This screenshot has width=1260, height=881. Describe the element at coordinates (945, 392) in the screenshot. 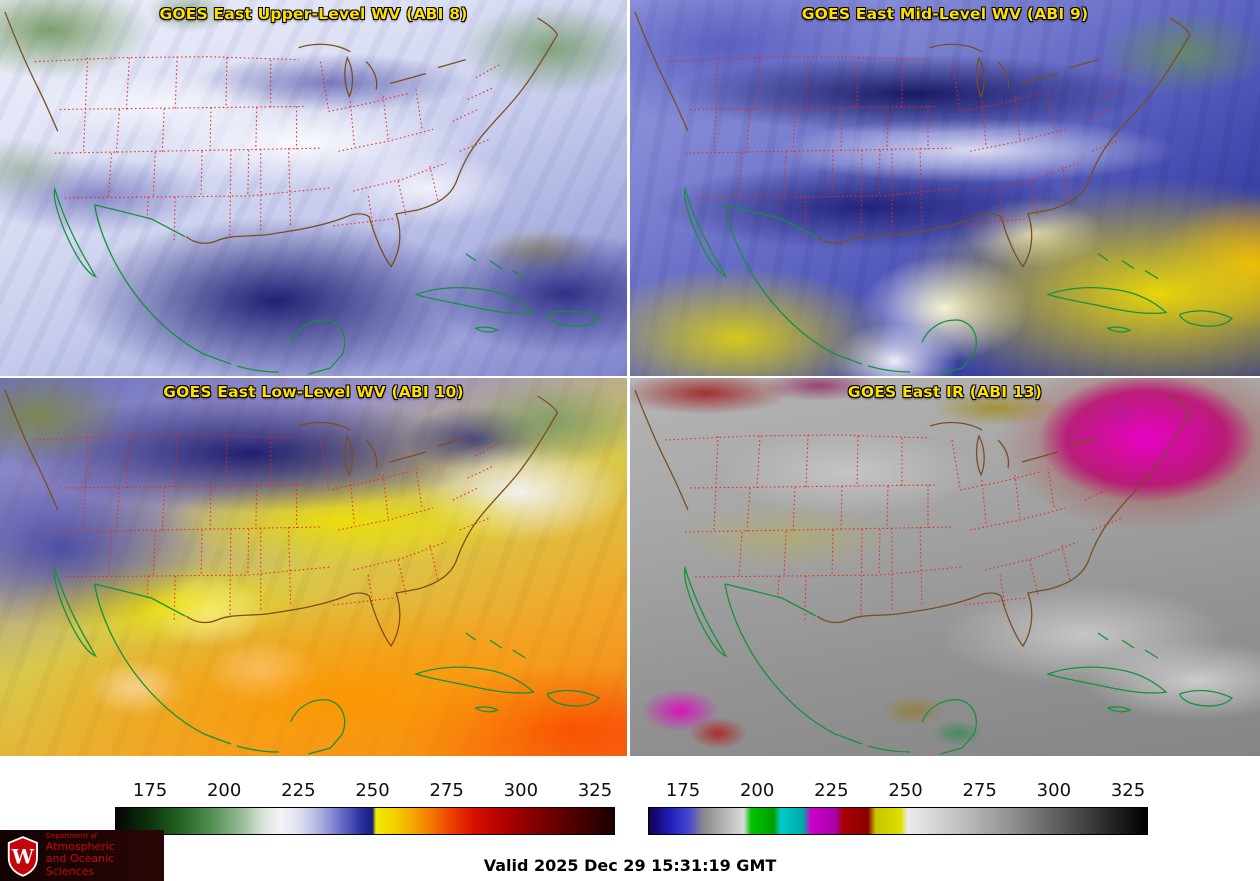

I see `panel-title-abi13: GOES East IR (ABI 13)` at that location.